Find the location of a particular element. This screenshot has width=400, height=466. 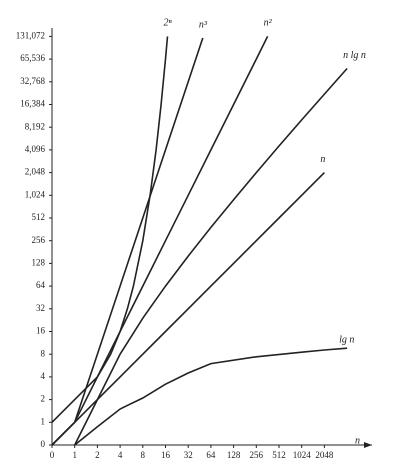

x-axis-arrow is located at coordinates (368, 445).